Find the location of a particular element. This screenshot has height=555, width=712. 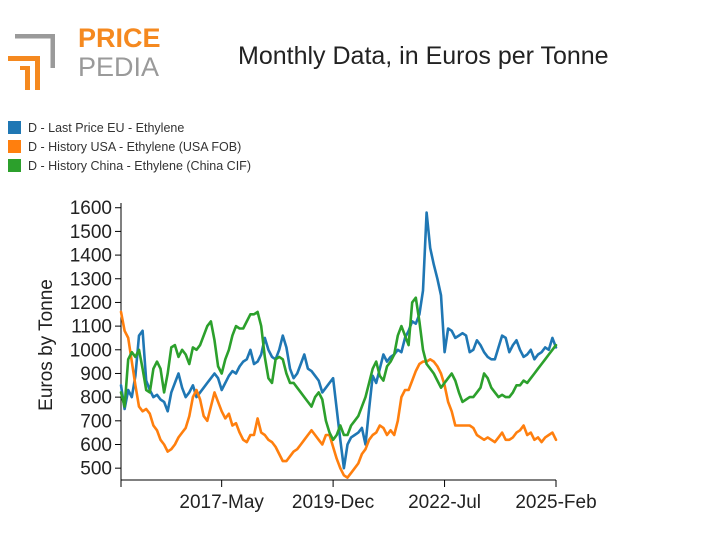

y-tick-label: 900 is located at coordinates (96, 374).